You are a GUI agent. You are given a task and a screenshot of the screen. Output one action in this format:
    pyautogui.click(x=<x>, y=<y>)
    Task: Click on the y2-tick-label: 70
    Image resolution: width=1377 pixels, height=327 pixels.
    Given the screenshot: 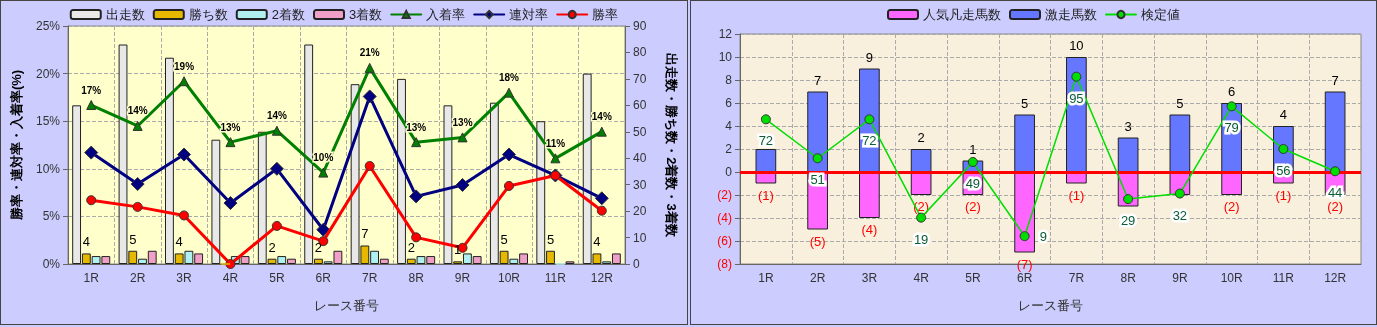 What is the action you would take?
    pyautogui.click(x=640, y=78)
    